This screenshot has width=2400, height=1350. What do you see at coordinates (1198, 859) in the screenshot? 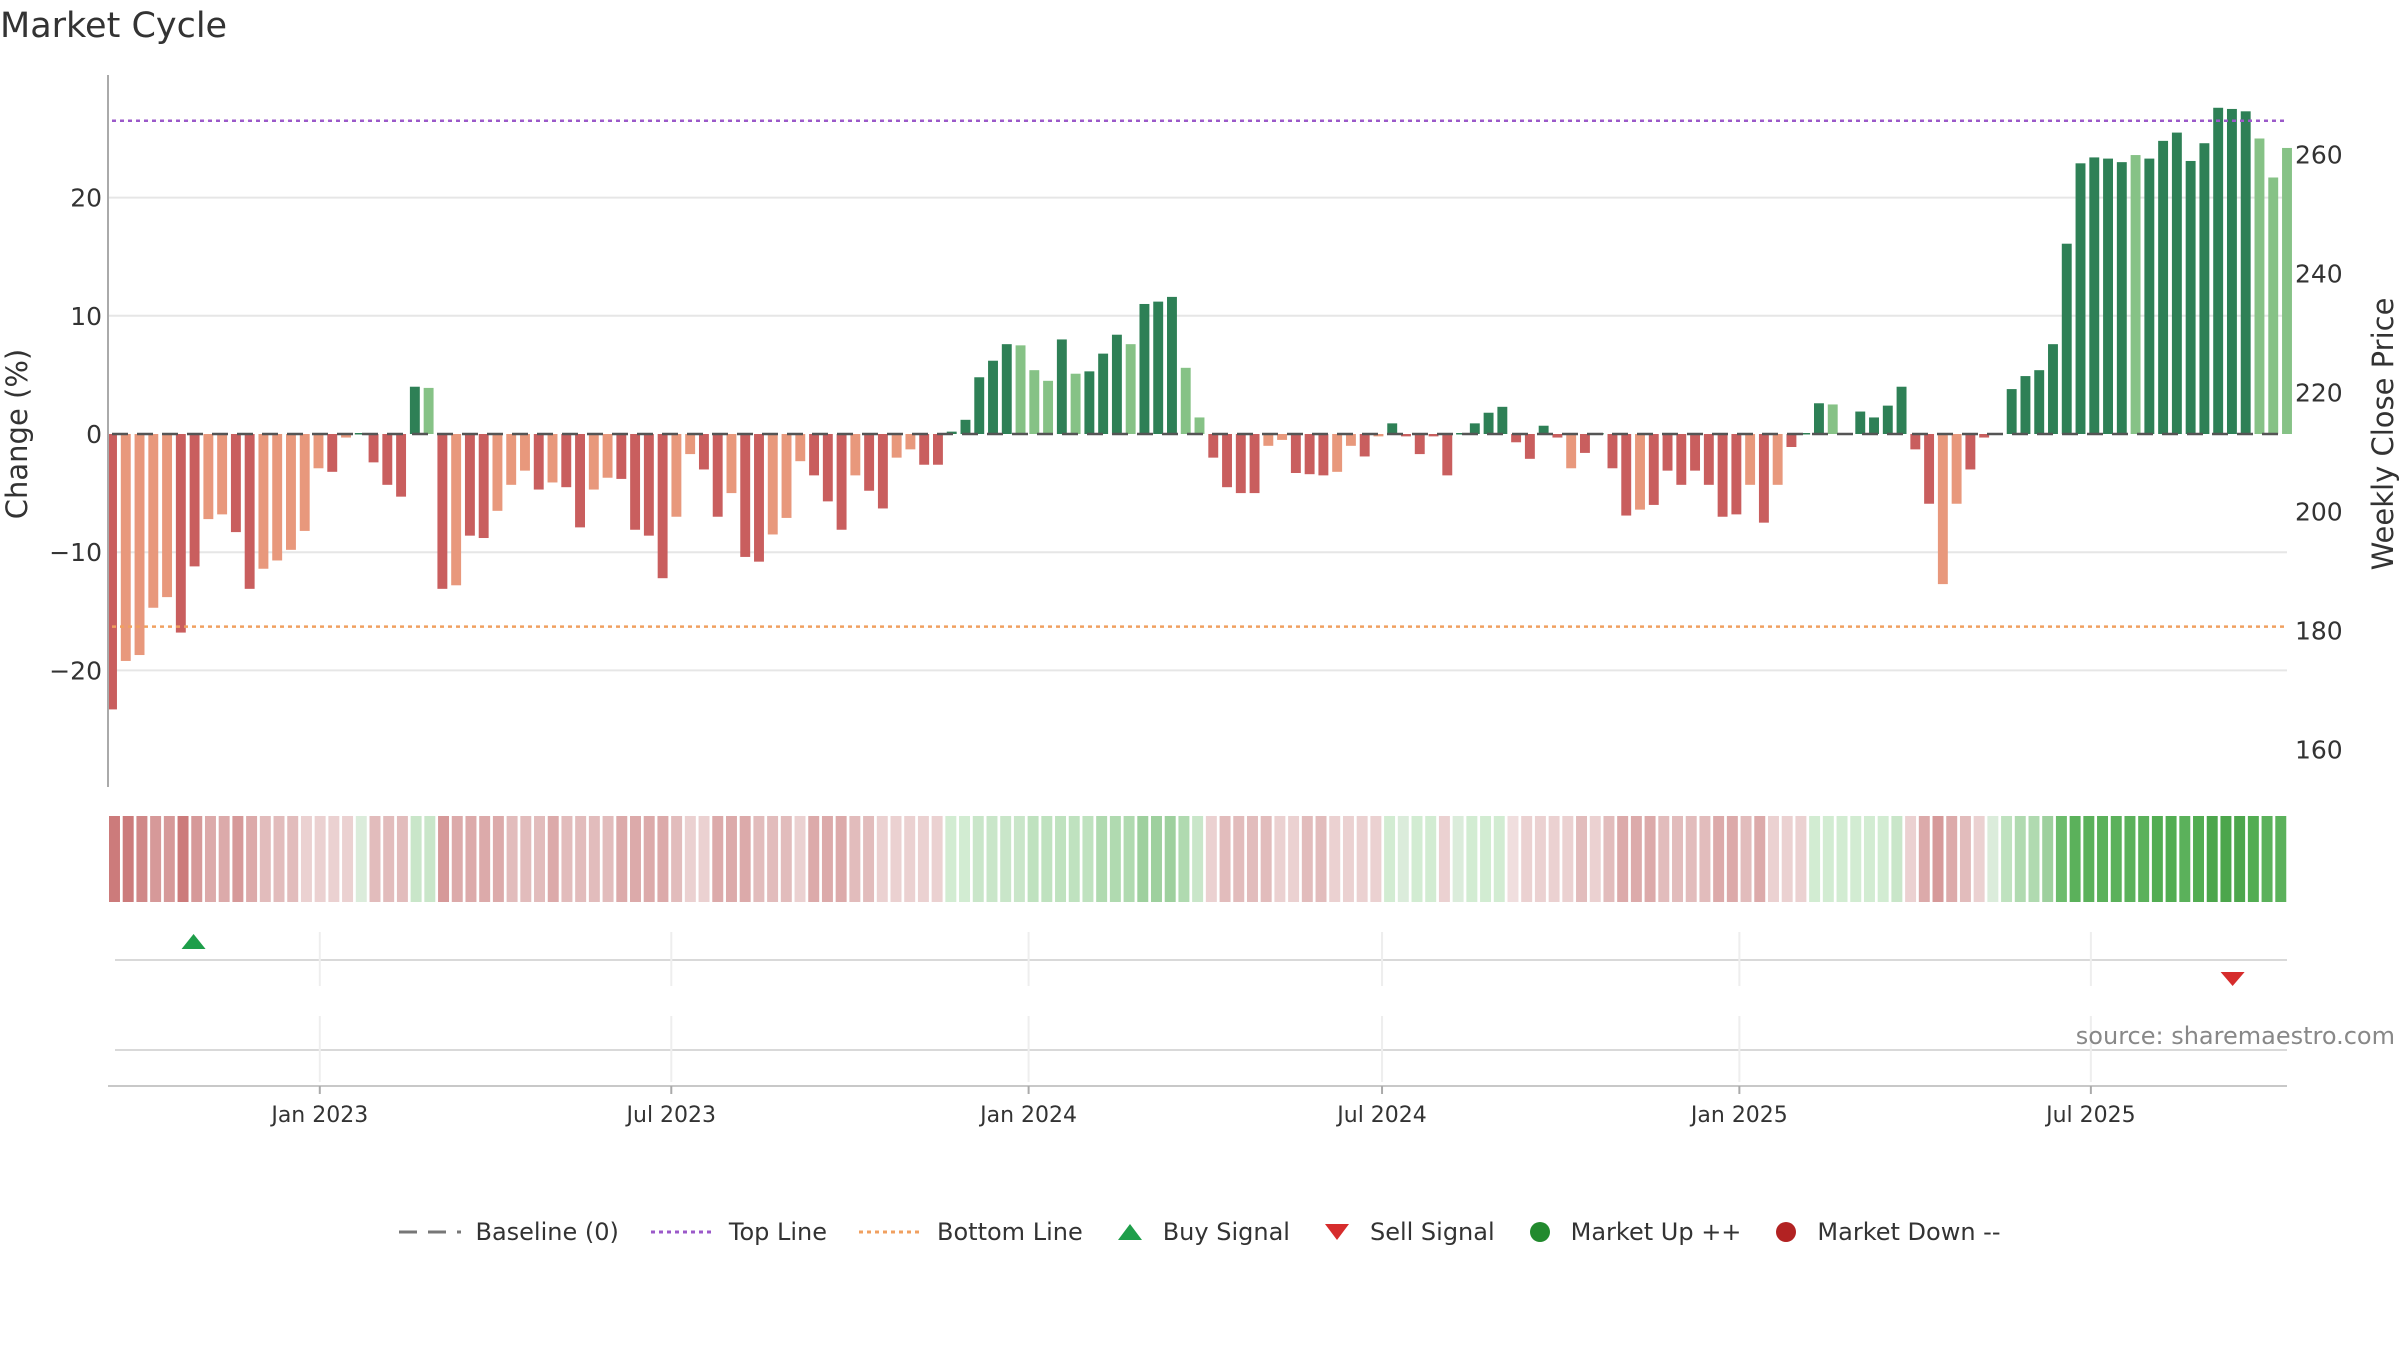
I see `market-strength-band` at bounding box center [1198, 859].